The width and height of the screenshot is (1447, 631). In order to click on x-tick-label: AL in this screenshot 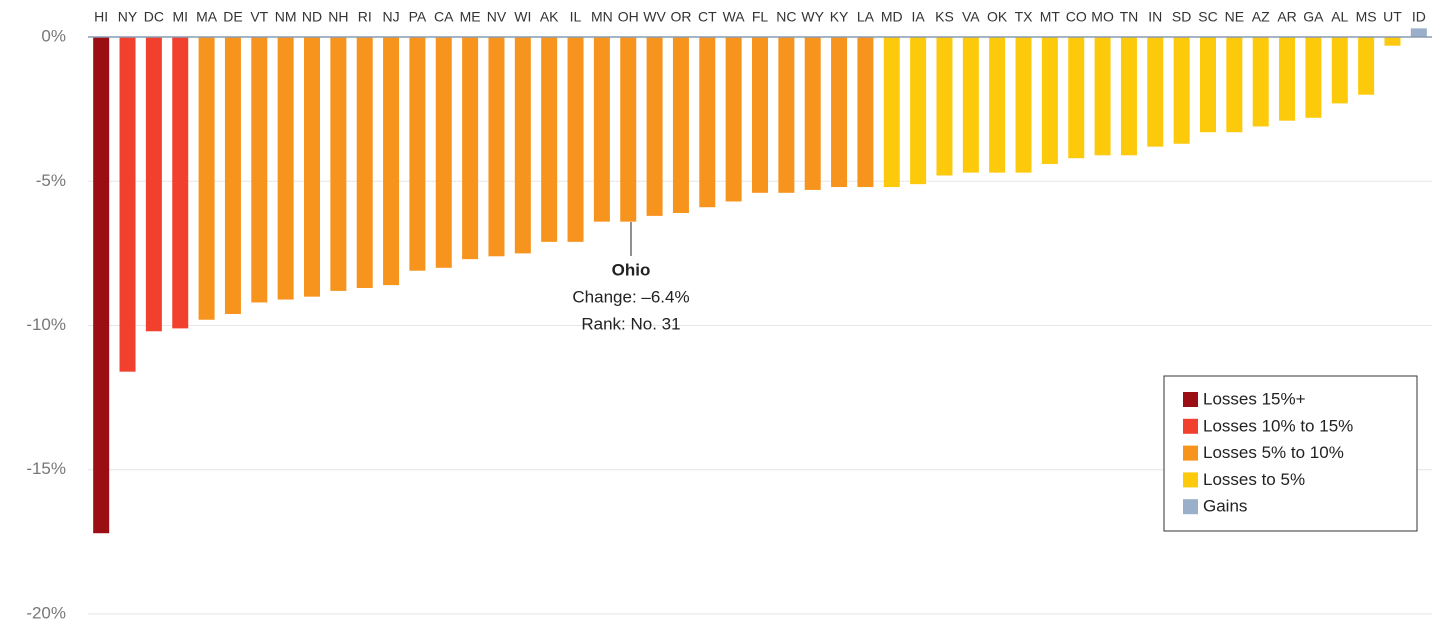, I will do `click(1339, 17)`.